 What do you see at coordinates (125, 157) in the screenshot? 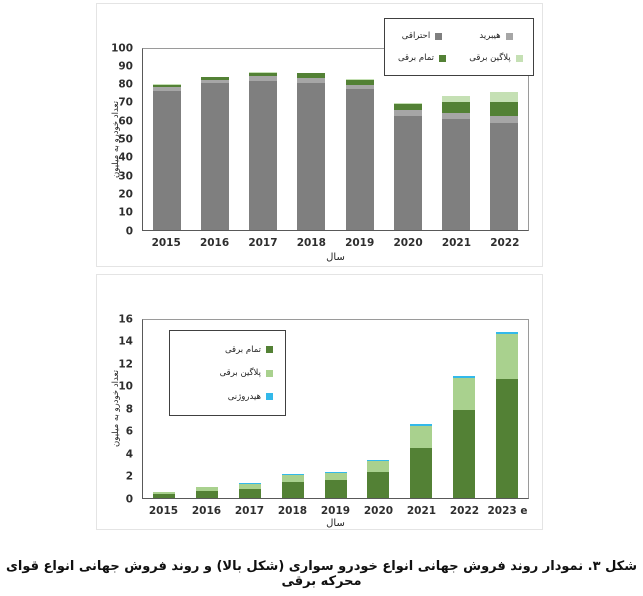
I see `y-tick-label: 40` at bounding box center [125, 157].